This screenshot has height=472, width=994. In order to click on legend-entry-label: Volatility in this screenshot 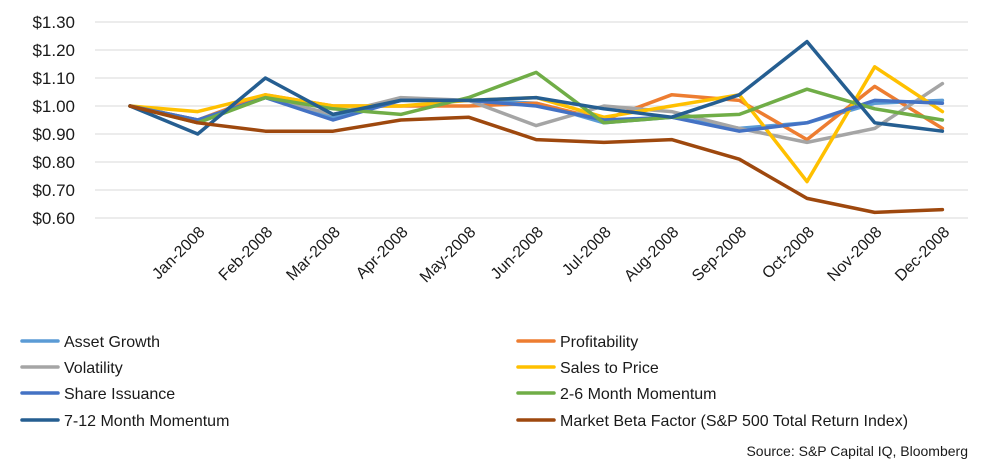, I will do `click(93, 368)`.